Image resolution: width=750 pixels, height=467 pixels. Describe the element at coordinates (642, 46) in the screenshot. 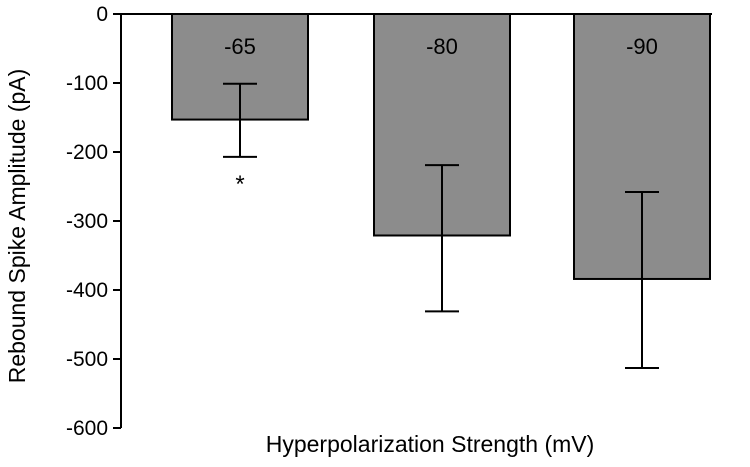

I see `category-label-2: -90` at that location.